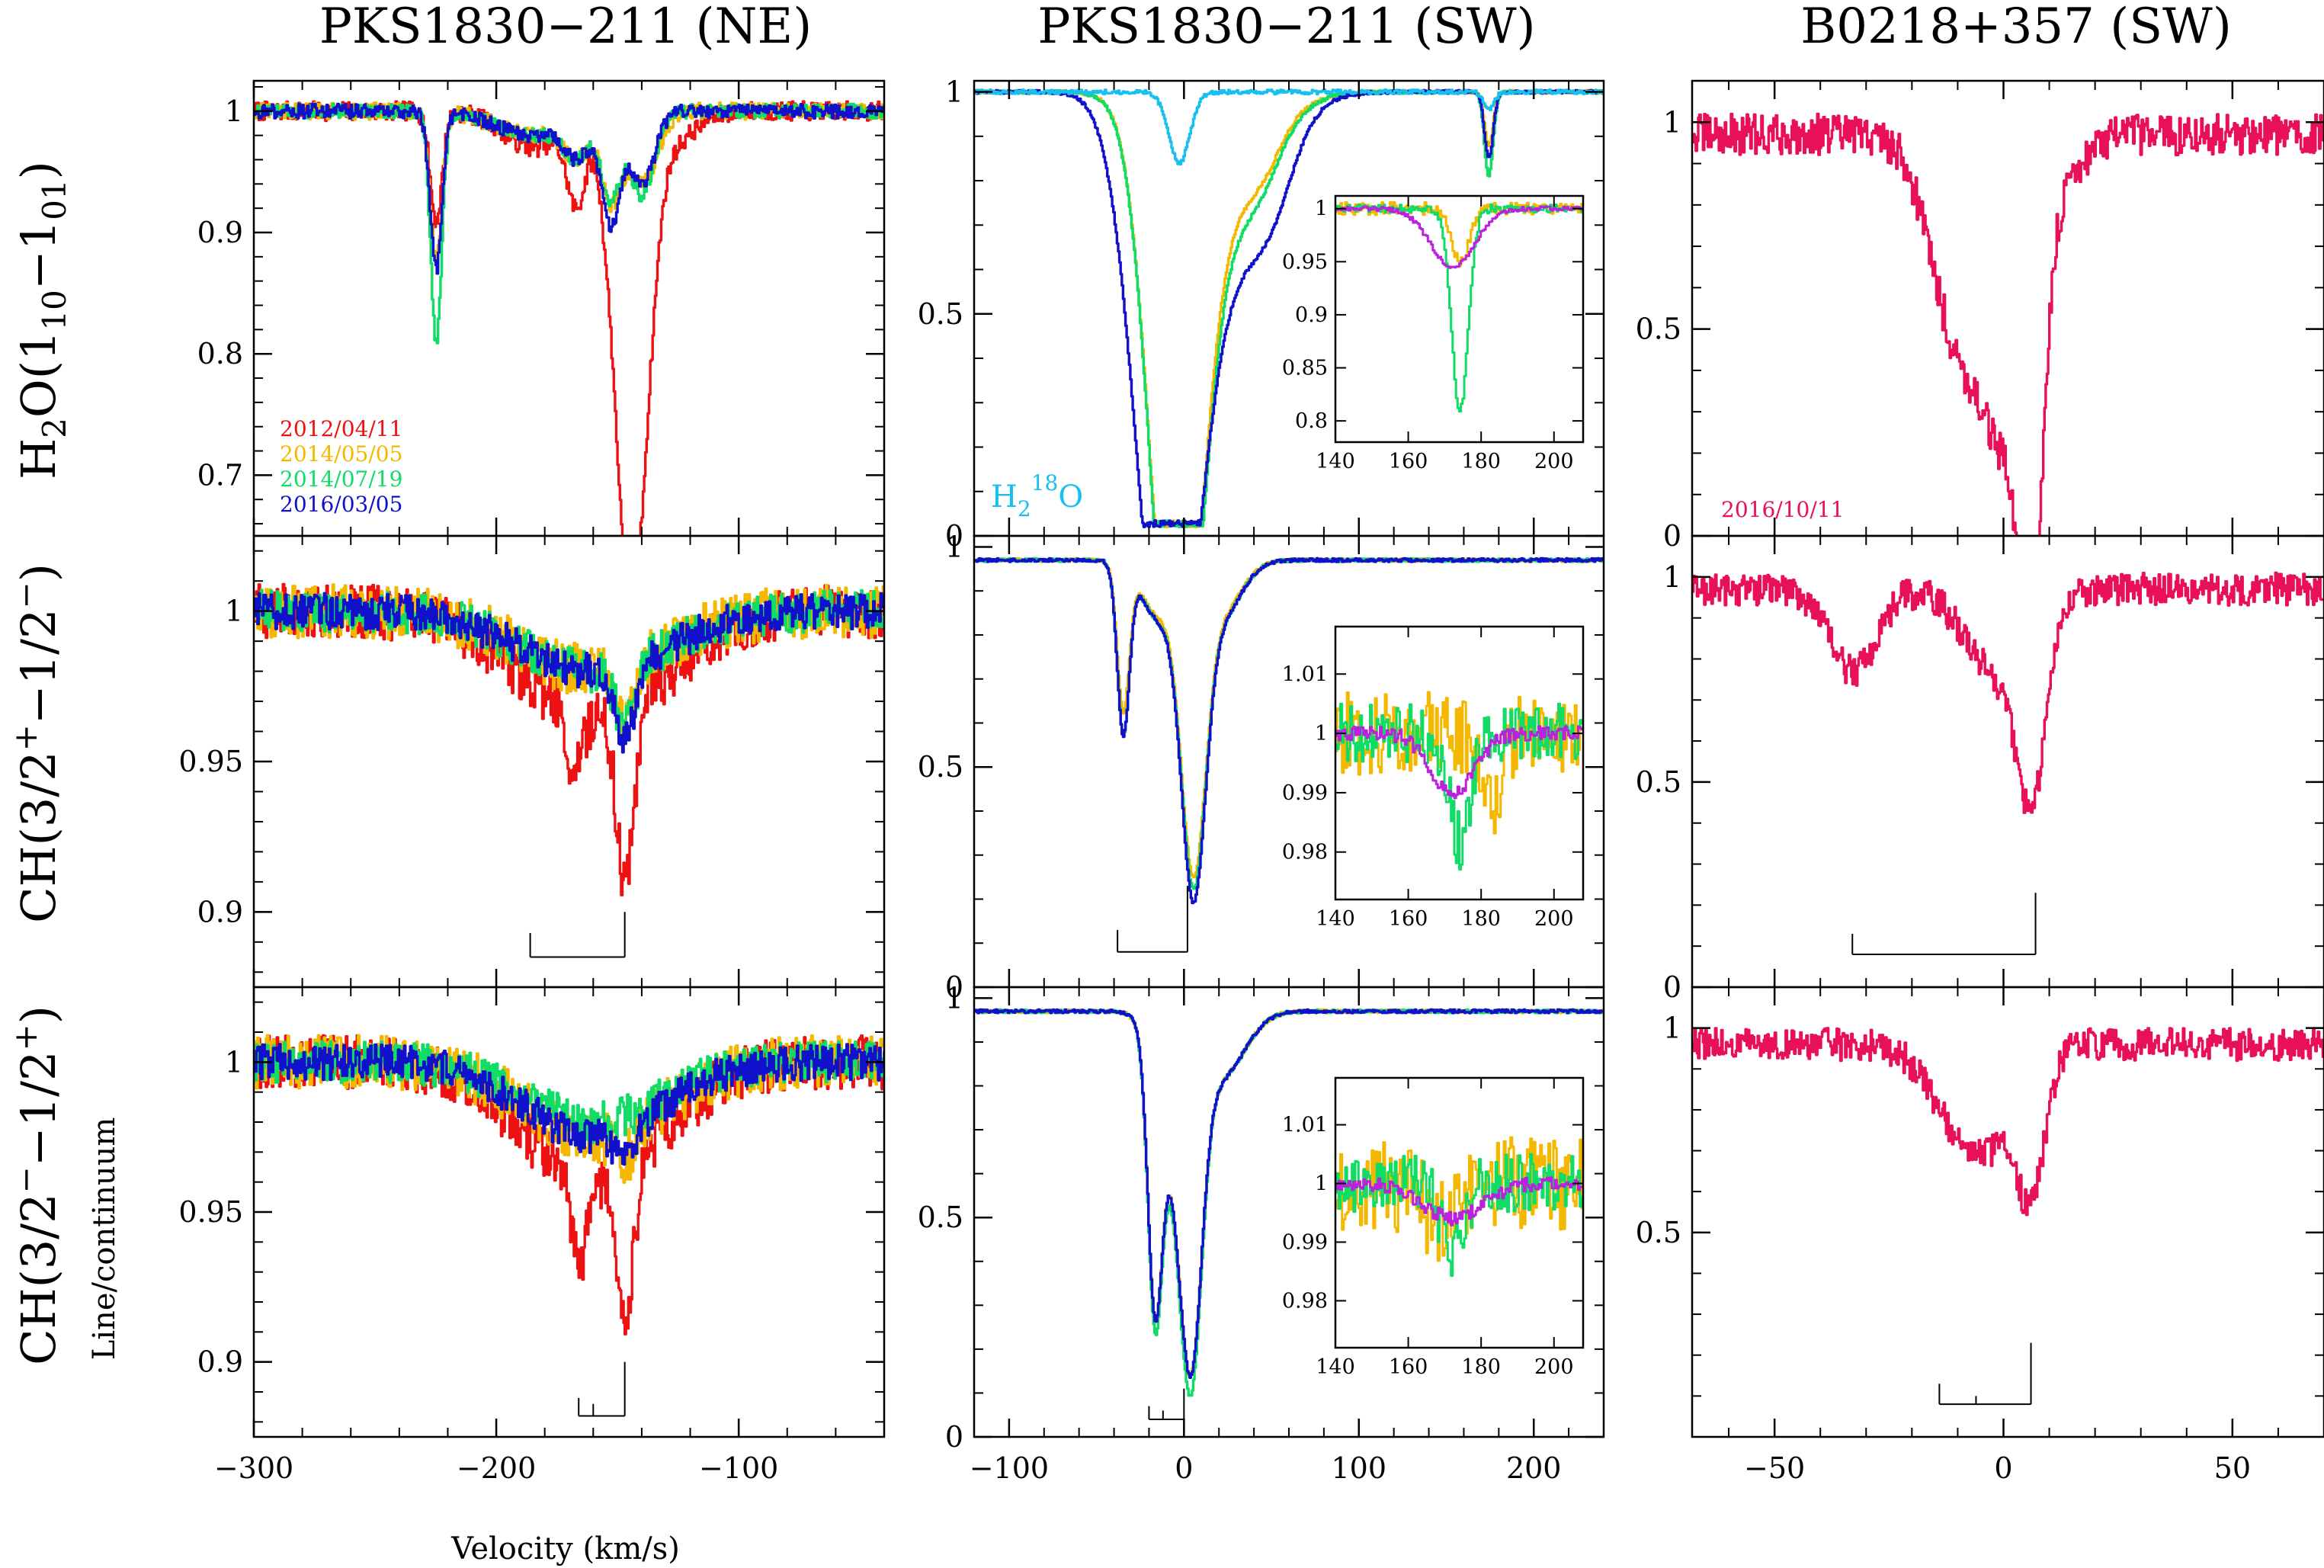  I want to click on x-axis-label: Velocity (km/s), so click(565, 1548).